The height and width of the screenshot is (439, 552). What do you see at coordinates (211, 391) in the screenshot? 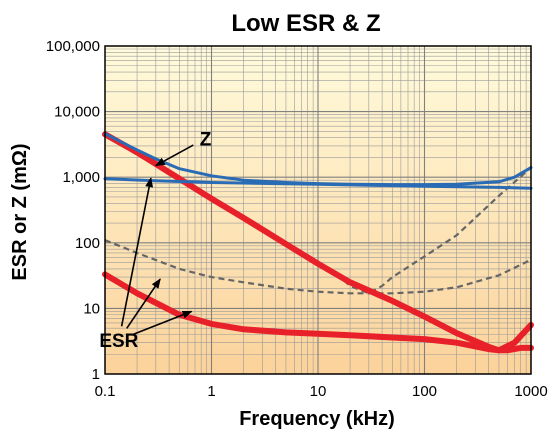
I see `x-tick-label: 1` at bounding box center [211, 391].